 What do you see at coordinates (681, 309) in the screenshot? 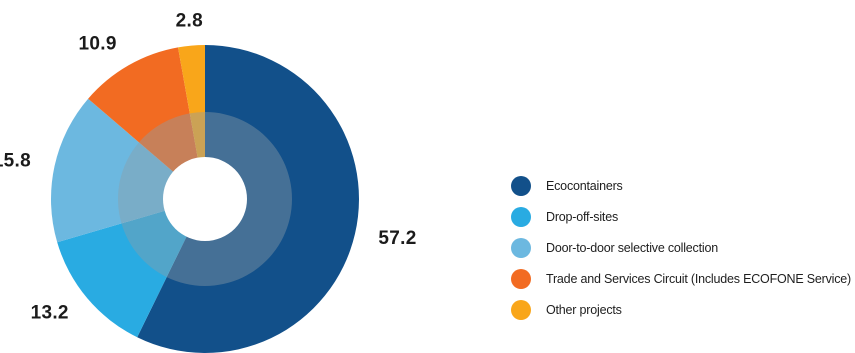
I see `legend-item-other-projects: Other projects` at bounding box center [681, 309].